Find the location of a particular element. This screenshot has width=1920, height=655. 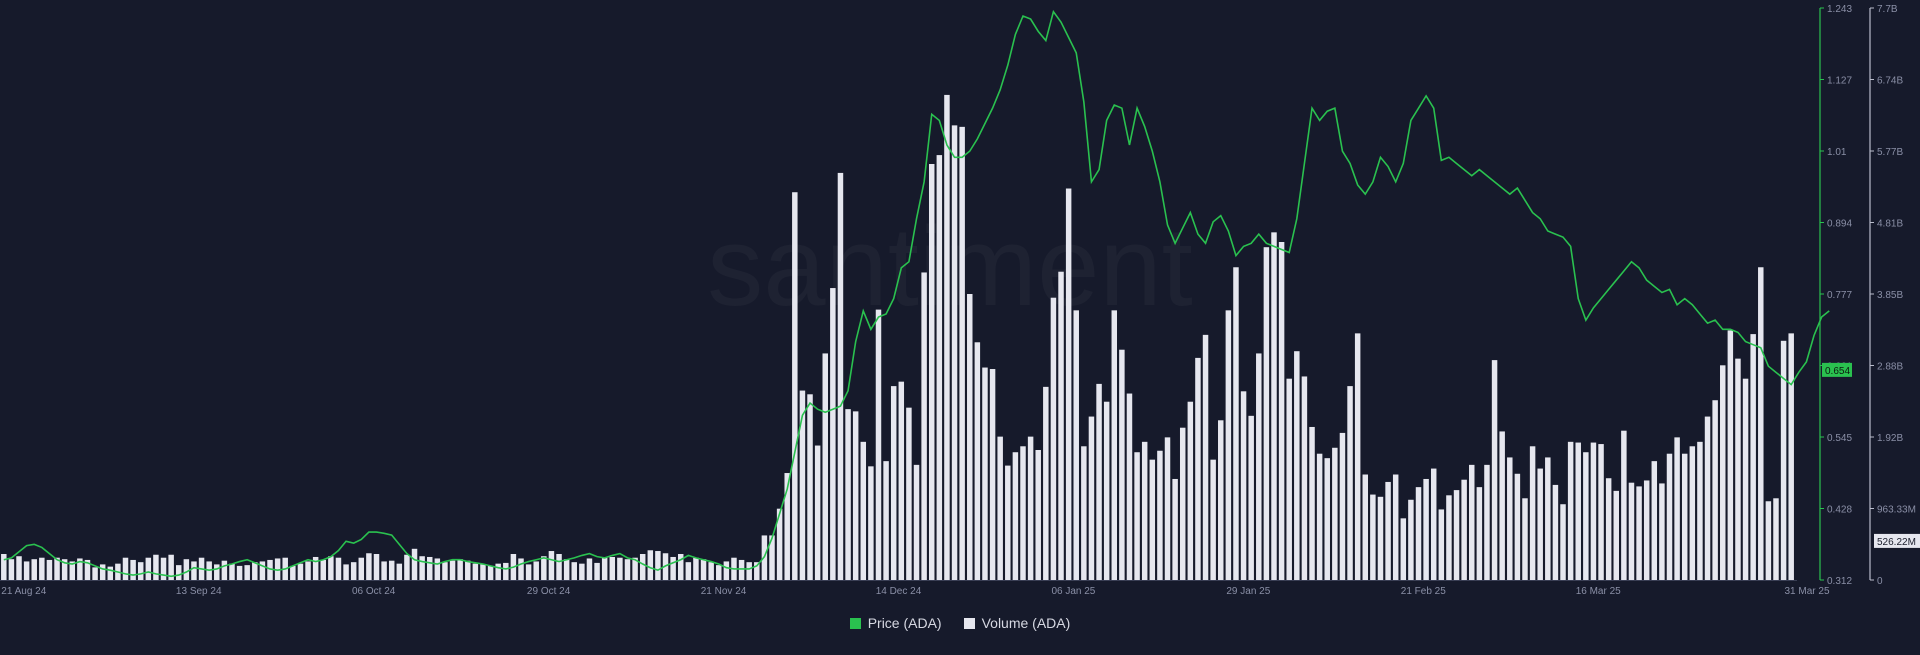

x-tick-label: 21 Nov 24 is located at coordinates (724, 591).